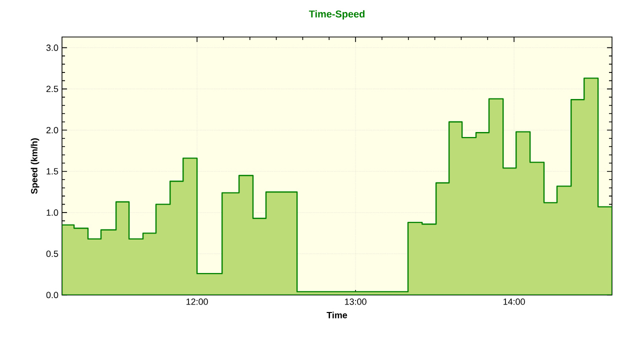 The height and width of the screenshot is (350, 640). Describe the element at coordinates (336, 15) in the screenshot. I see `chart-title: Time-Speed` at that location.